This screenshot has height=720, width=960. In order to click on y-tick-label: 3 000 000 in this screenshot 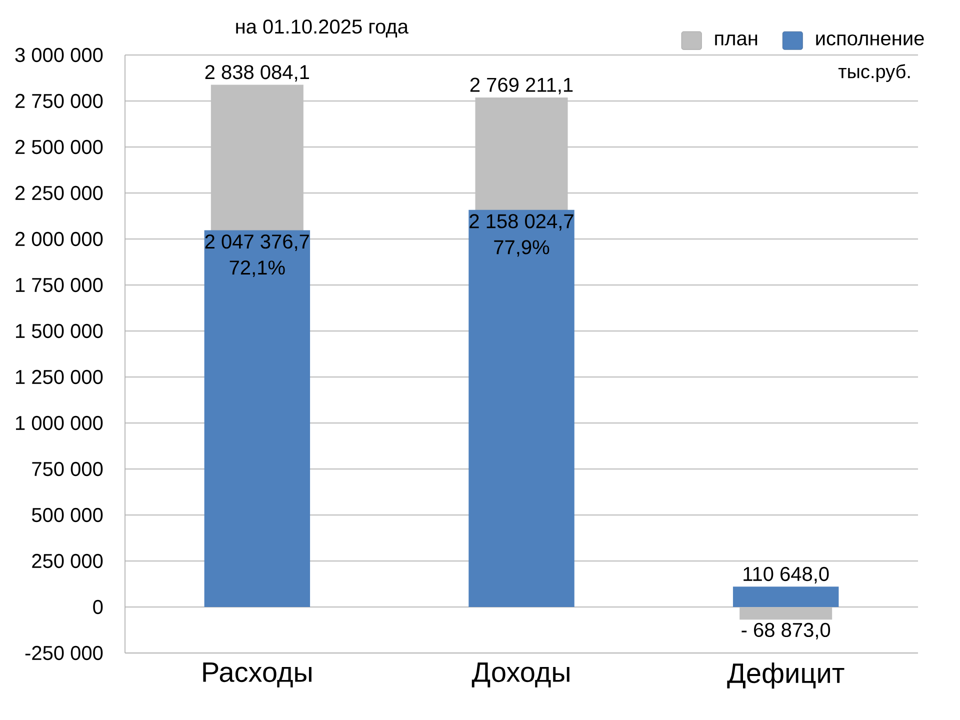, I will do `click(59, 55)`.